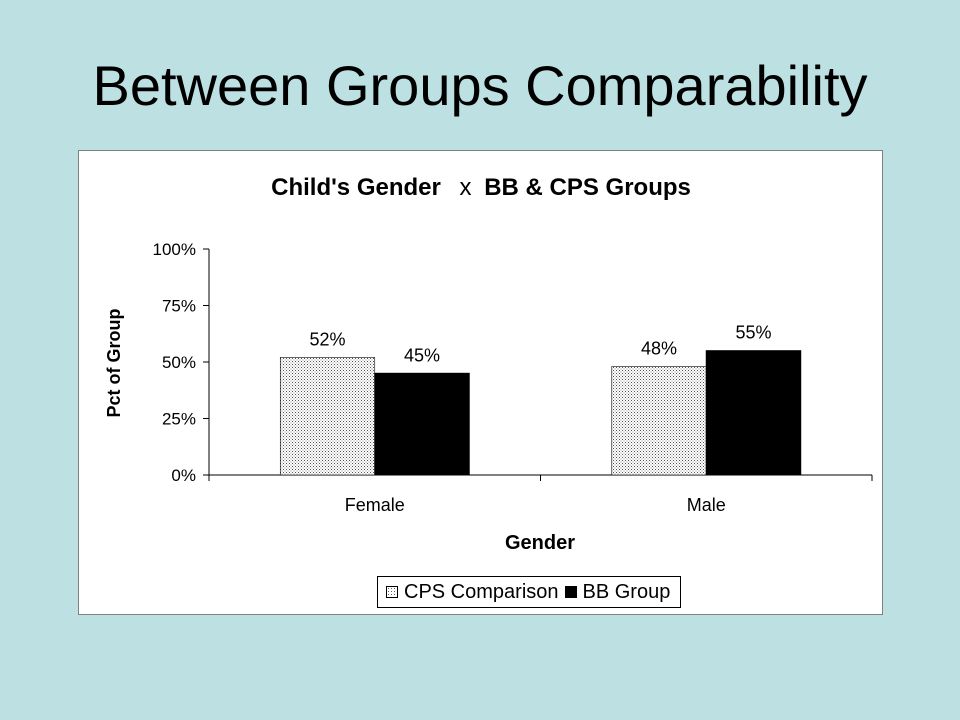 The image size is (960, 720). Describe the element at coordinates (706, 505) in the screenshot. I see `x-tick-label: Male` at that location.